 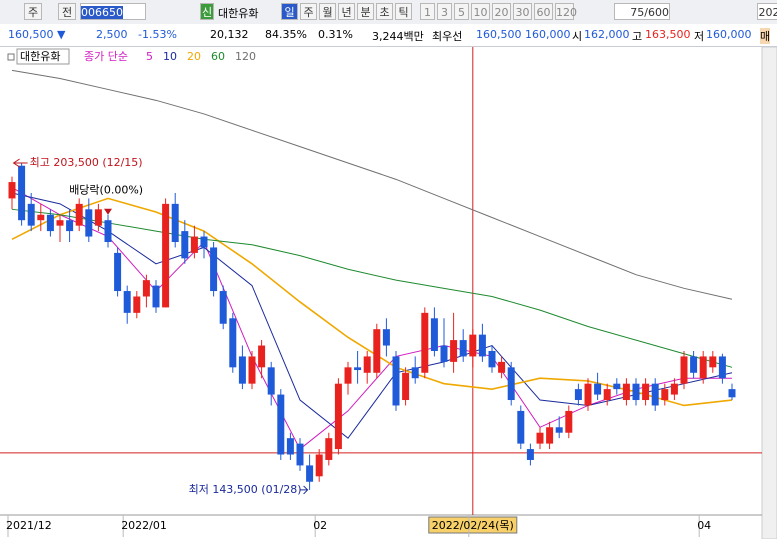 I want to click on code: 006650, so click(x=102, y=12).